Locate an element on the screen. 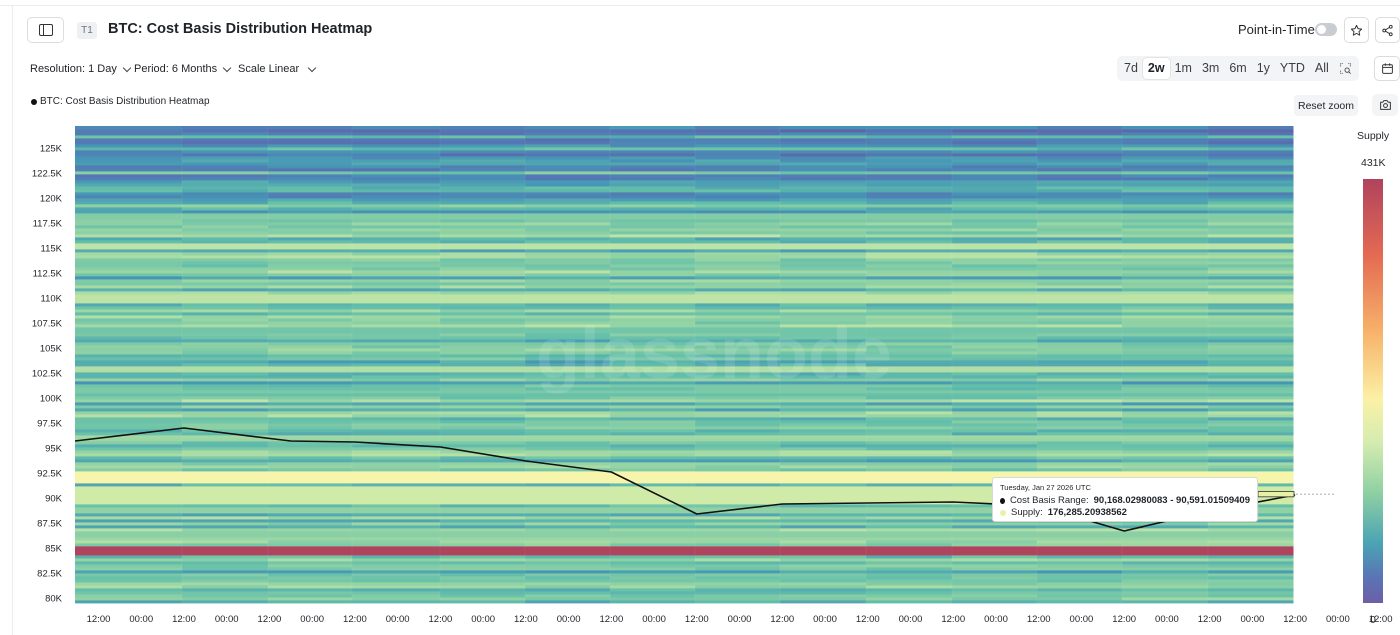 The height and width of the screenshot is (635, 1400). calendar-button is located at coordinates (1387, 68).